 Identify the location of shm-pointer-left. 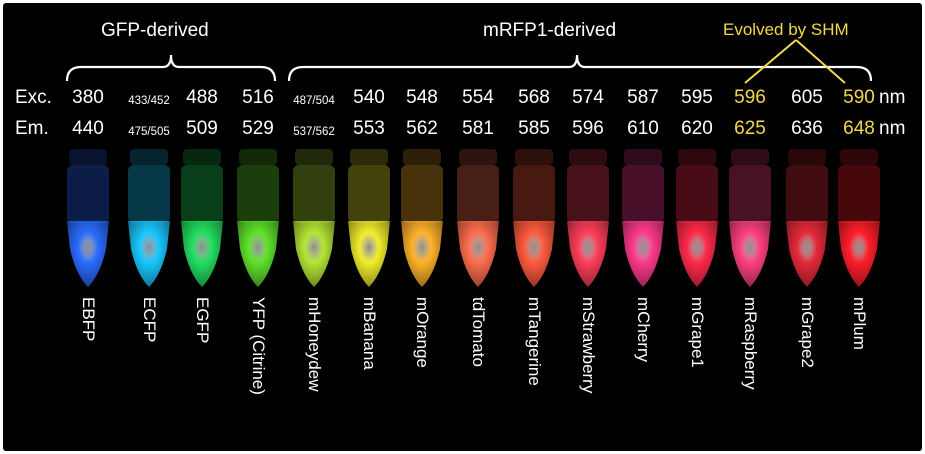
(770, 61).